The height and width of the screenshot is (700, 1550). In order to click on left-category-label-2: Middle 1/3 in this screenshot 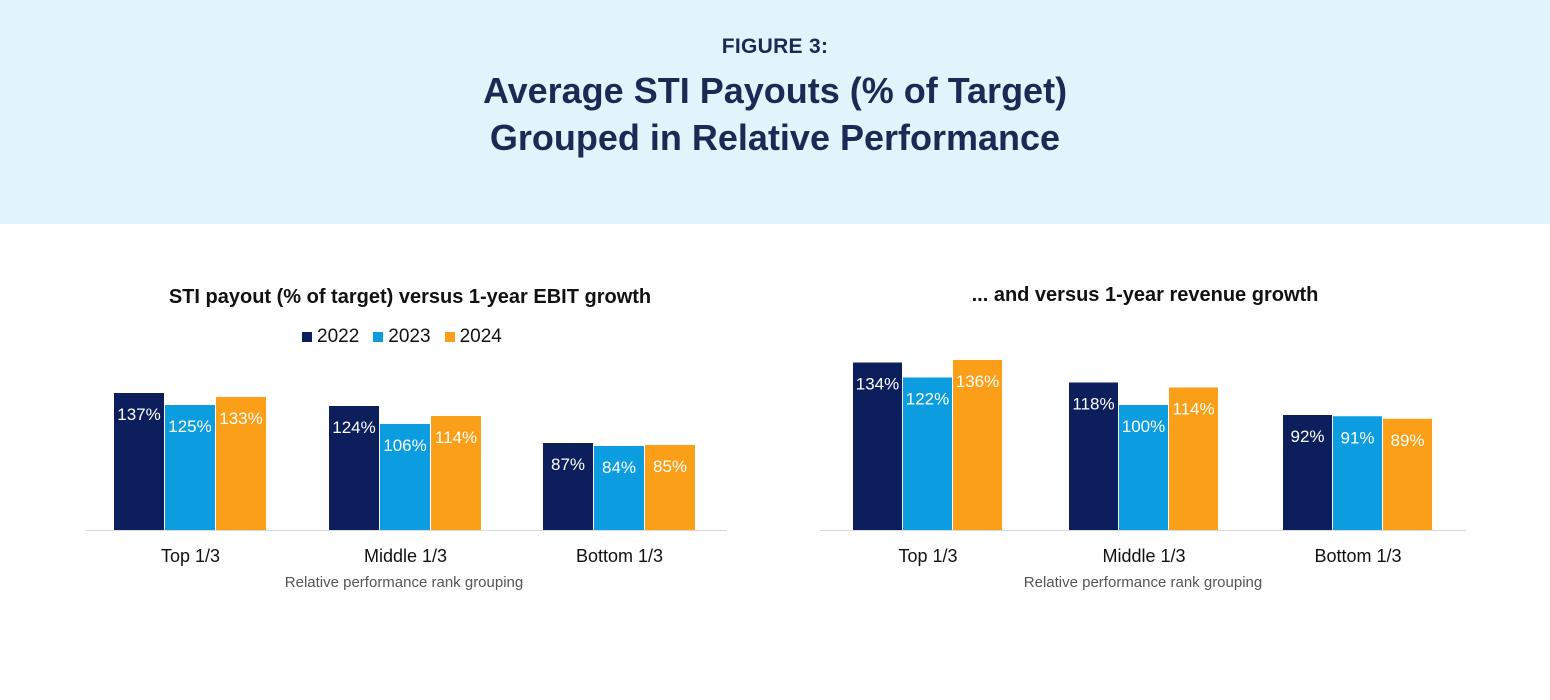, I will do `click(405, 556)`.